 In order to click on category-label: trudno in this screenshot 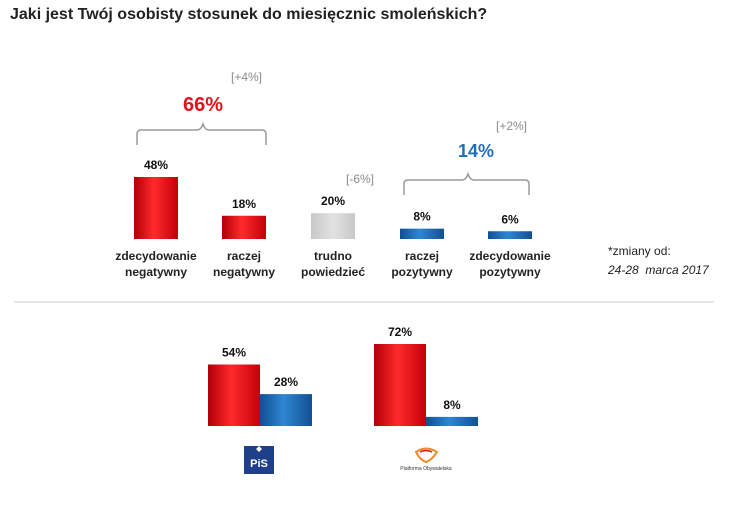, I will do `click(333, 256)`.